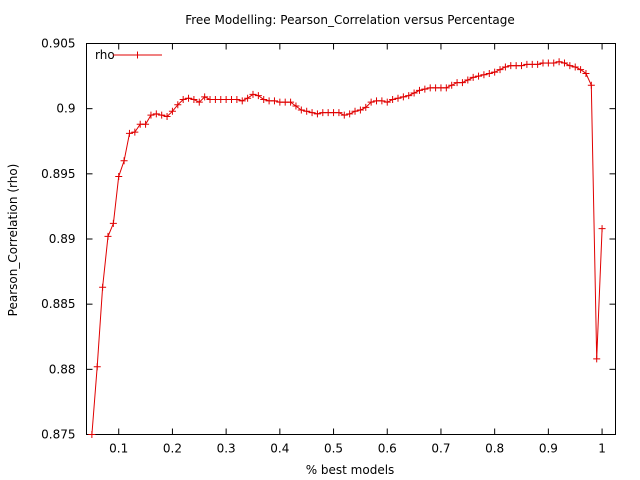  Describe the element at coordinates (58, 44) in the screenshot. I see `y-tick-label: 0.905` at that location.